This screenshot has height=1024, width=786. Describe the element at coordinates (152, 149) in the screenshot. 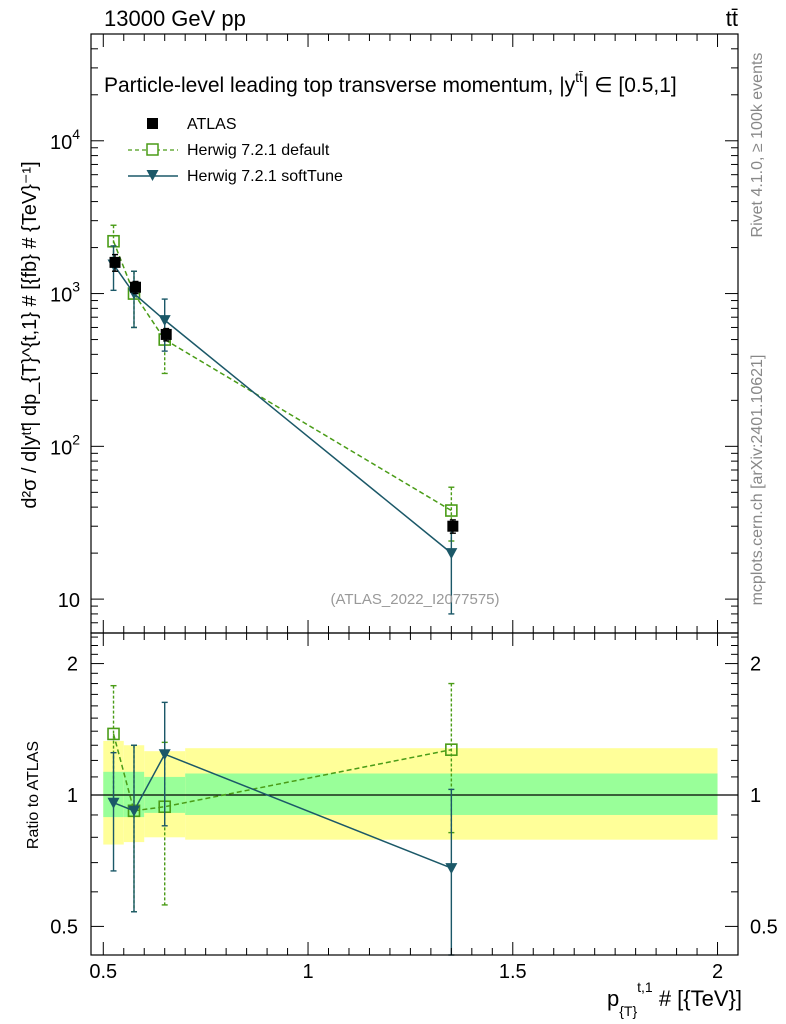

I see `legend-default-marker` at that location.